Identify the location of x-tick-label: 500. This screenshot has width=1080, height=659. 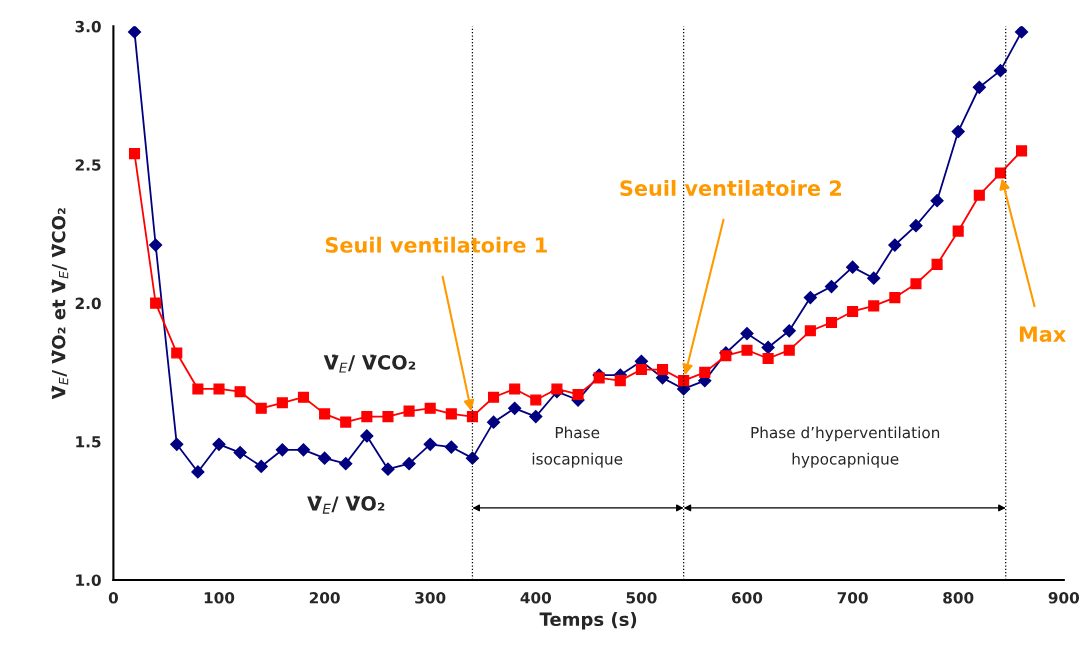
(641, 598).